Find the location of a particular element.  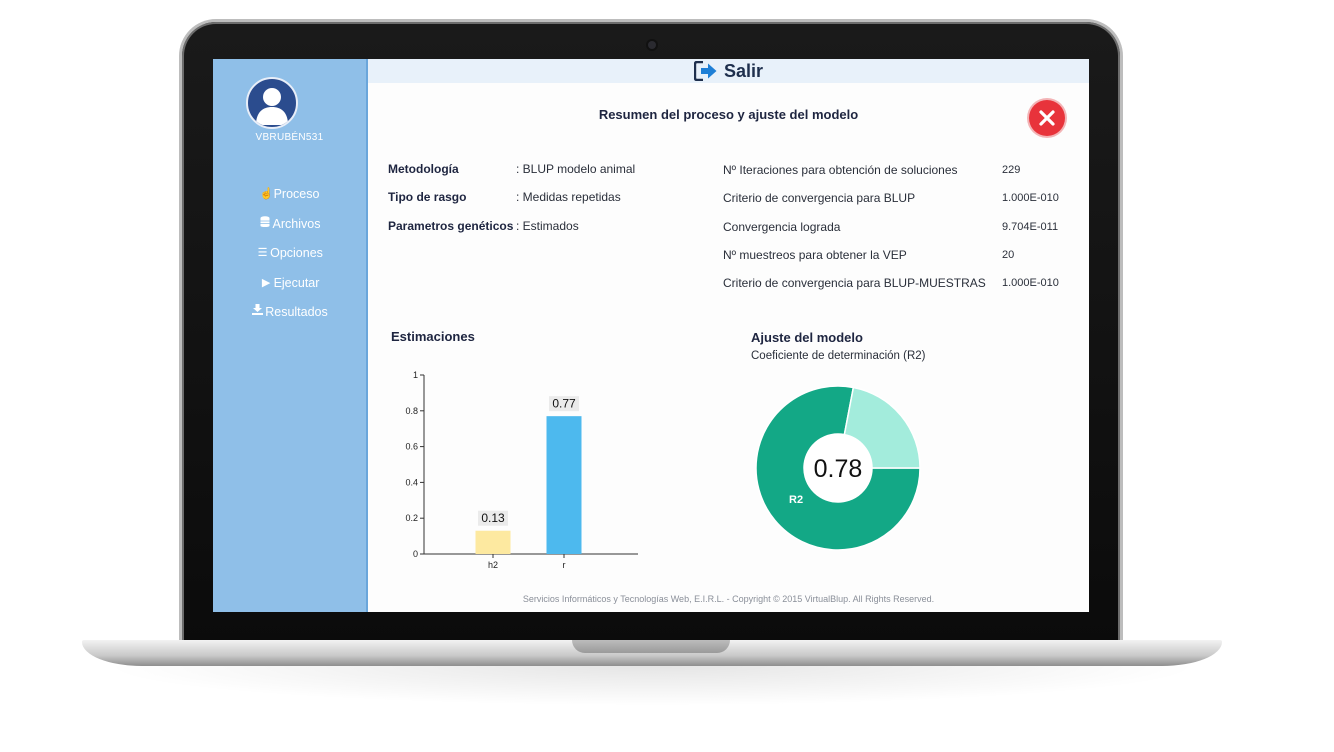

sidebar-item-ejecutar: ▶ Ejecutar is located at coordinates (289, 290).